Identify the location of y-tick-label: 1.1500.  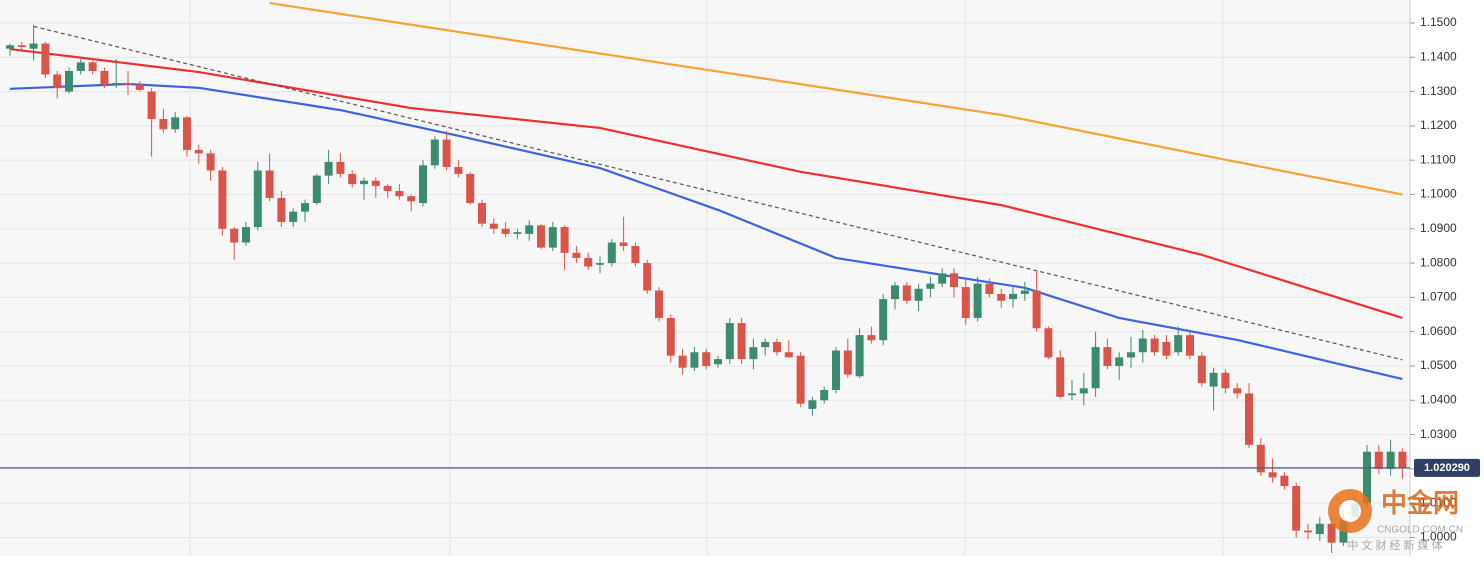
(1438, 22).